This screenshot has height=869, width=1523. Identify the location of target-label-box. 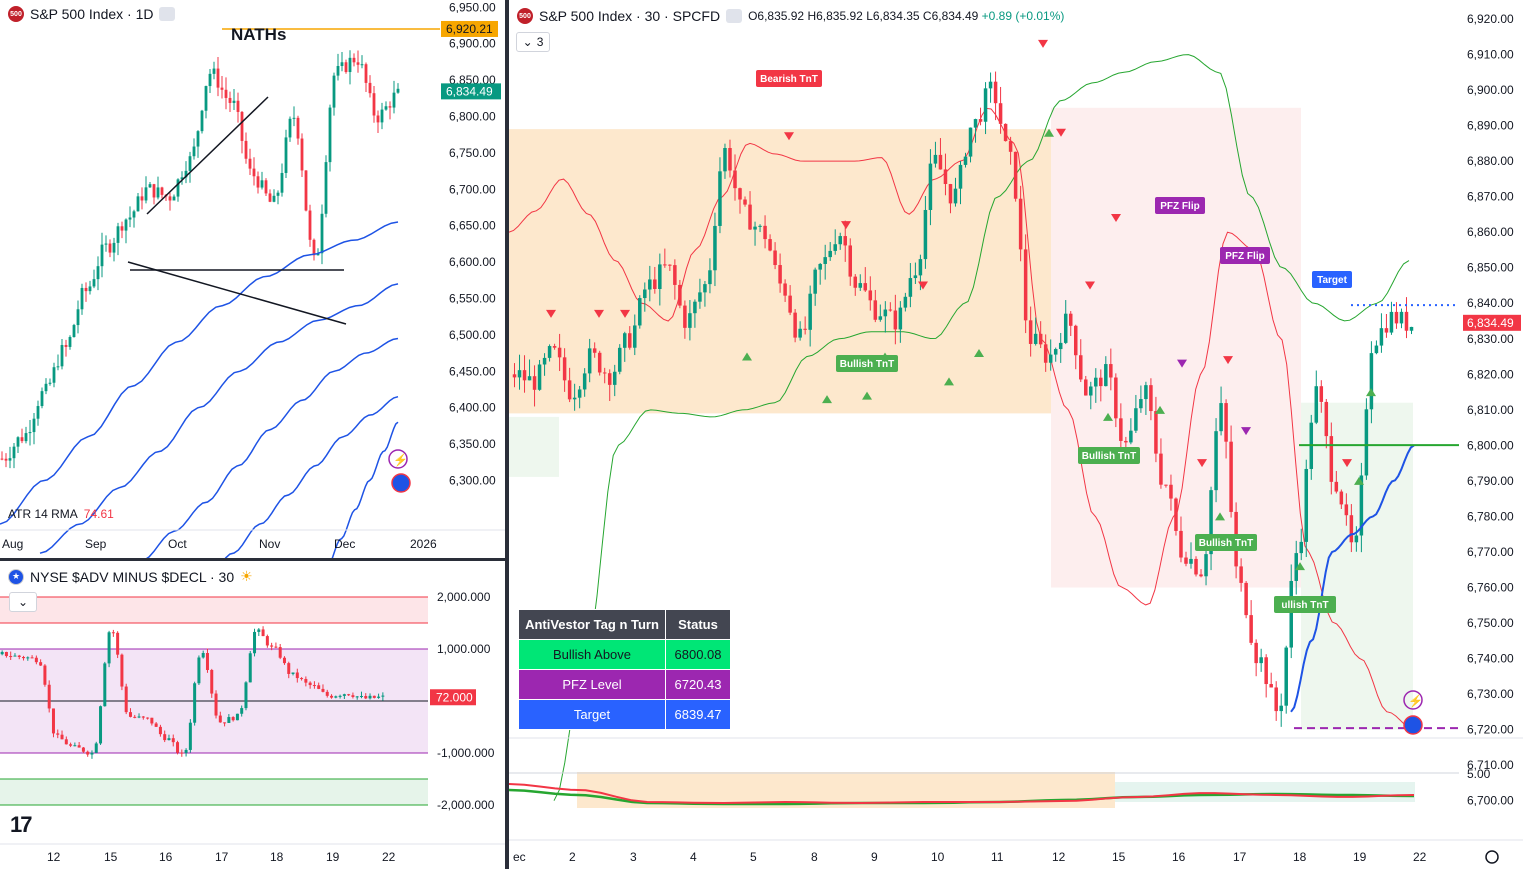
(1332, 279).